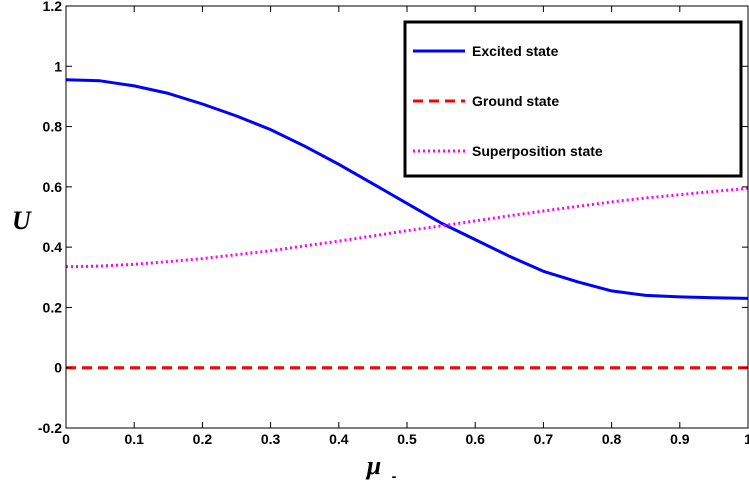 The image size is (749, 481). Describe the element at coordinates (53, 7) in the screenshot. I see `y-tick-label: 1.2` at that location.